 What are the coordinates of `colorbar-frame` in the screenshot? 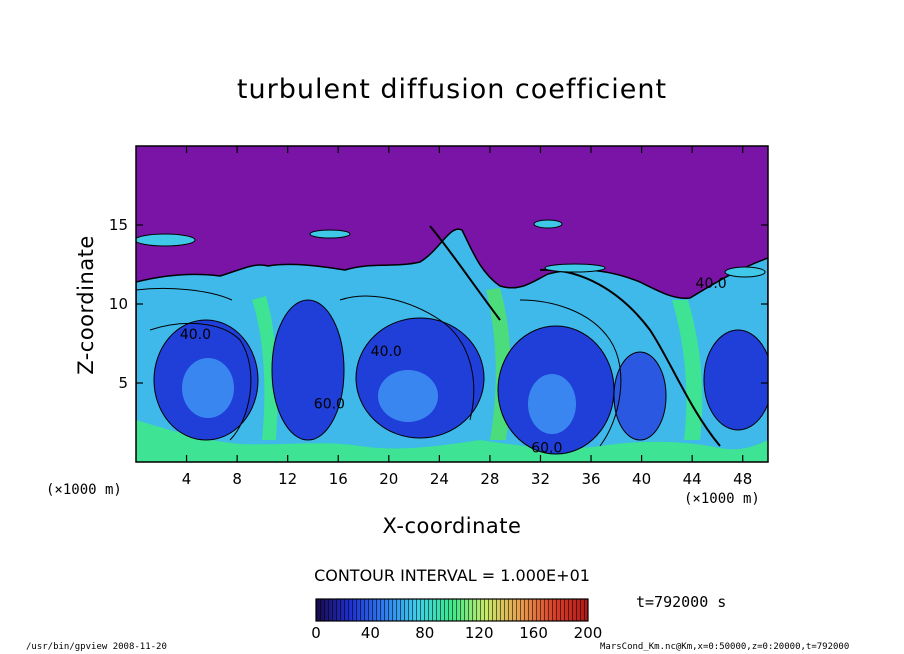 It's located at (452, 610).